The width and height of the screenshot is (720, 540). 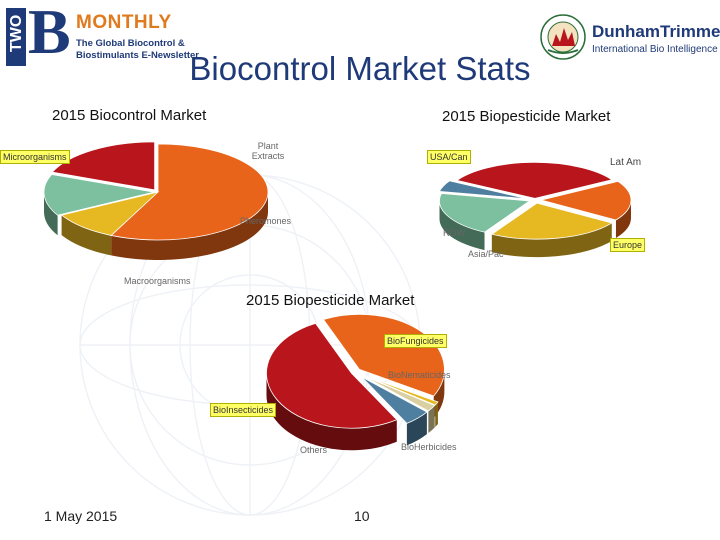 I want to click on company-emblem-icon, so click(x=563, y=37).